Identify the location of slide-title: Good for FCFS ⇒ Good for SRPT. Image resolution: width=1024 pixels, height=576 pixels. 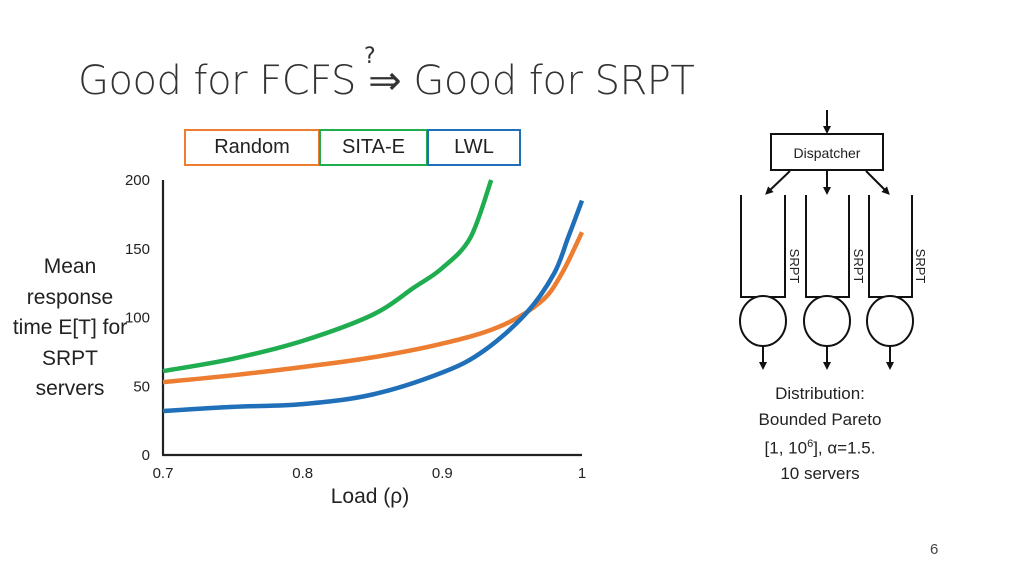
(386, 81).